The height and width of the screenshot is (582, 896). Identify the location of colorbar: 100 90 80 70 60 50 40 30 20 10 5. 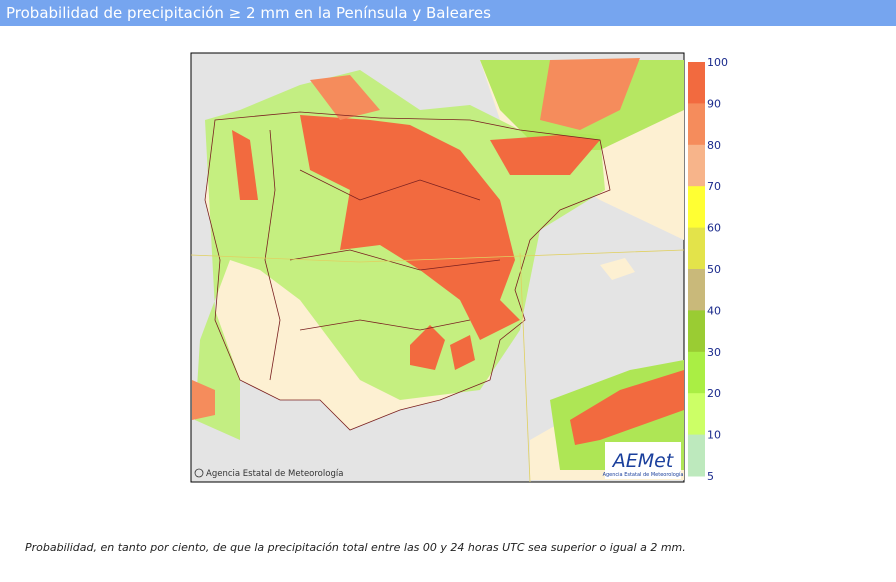
(708, 269).